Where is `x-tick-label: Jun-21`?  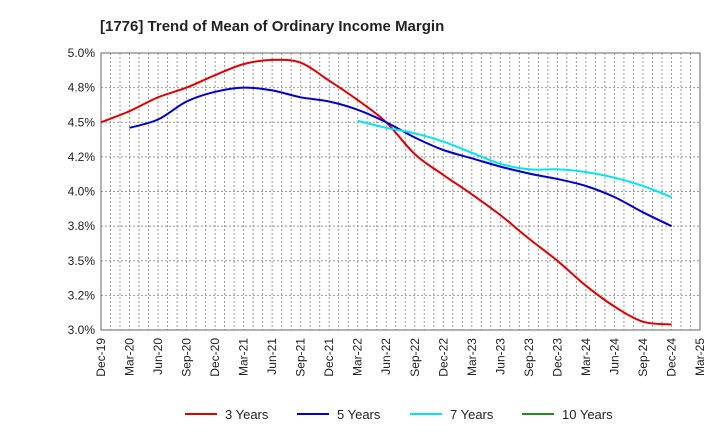
x-tick-label: Jun-21 is located at coordinates (272, 356).